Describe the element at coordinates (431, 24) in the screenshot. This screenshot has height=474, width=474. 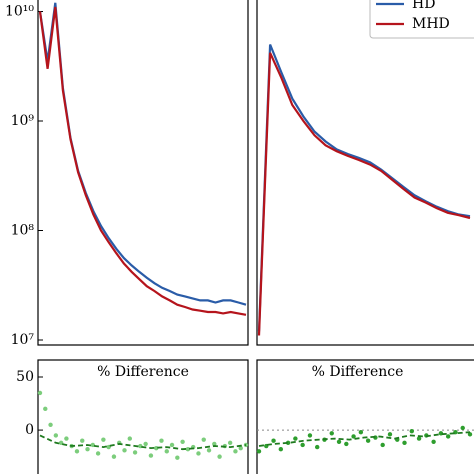
I see `legend-label: MHD` at that location.